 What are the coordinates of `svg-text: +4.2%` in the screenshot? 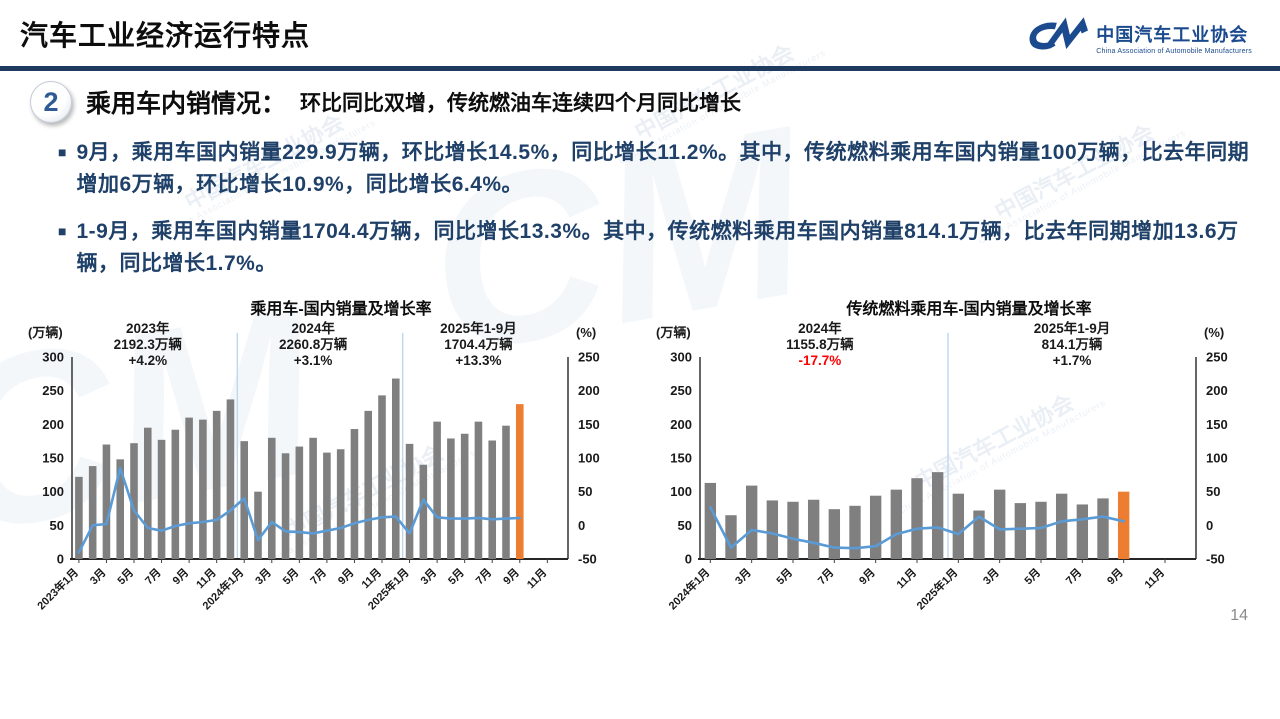 It's located at (147, 360).